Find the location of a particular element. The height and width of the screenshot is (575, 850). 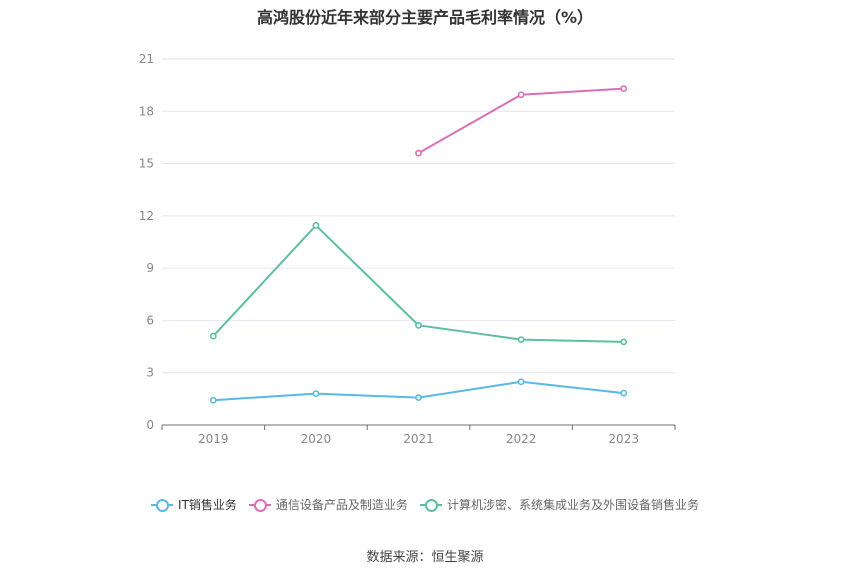

legend: IT销售业务 通信设备产品及制造业务 计算机涉密、系统集成业务及外围设备销售业务 is located at coordinates (425, 505).